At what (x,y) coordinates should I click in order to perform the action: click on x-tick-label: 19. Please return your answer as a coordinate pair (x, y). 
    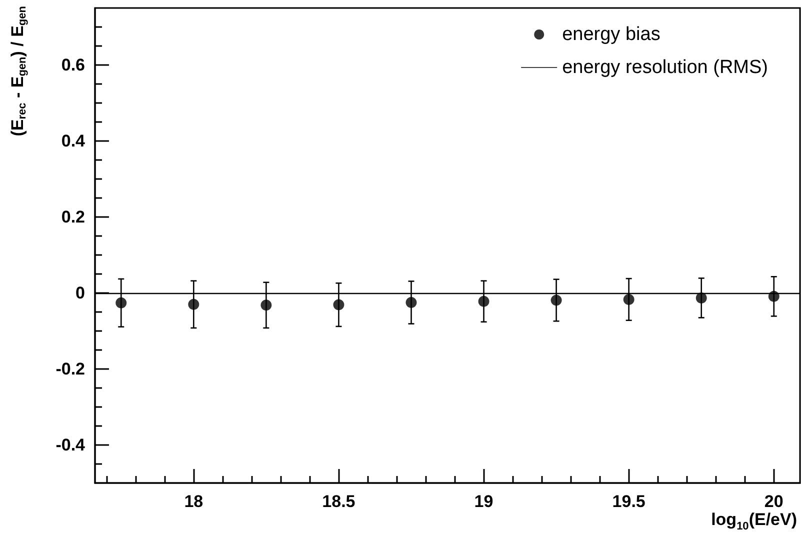
    Looking at the image, I should click on (484, 501).